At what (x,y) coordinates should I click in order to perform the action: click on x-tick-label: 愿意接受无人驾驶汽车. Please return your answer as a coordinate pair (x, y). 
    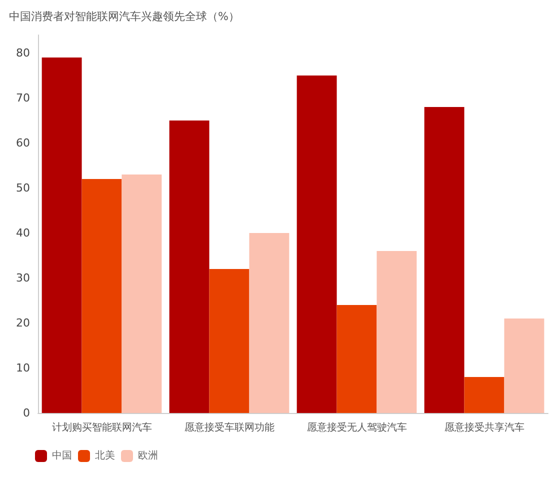
    Looking at the image, I should click on (356, 428).